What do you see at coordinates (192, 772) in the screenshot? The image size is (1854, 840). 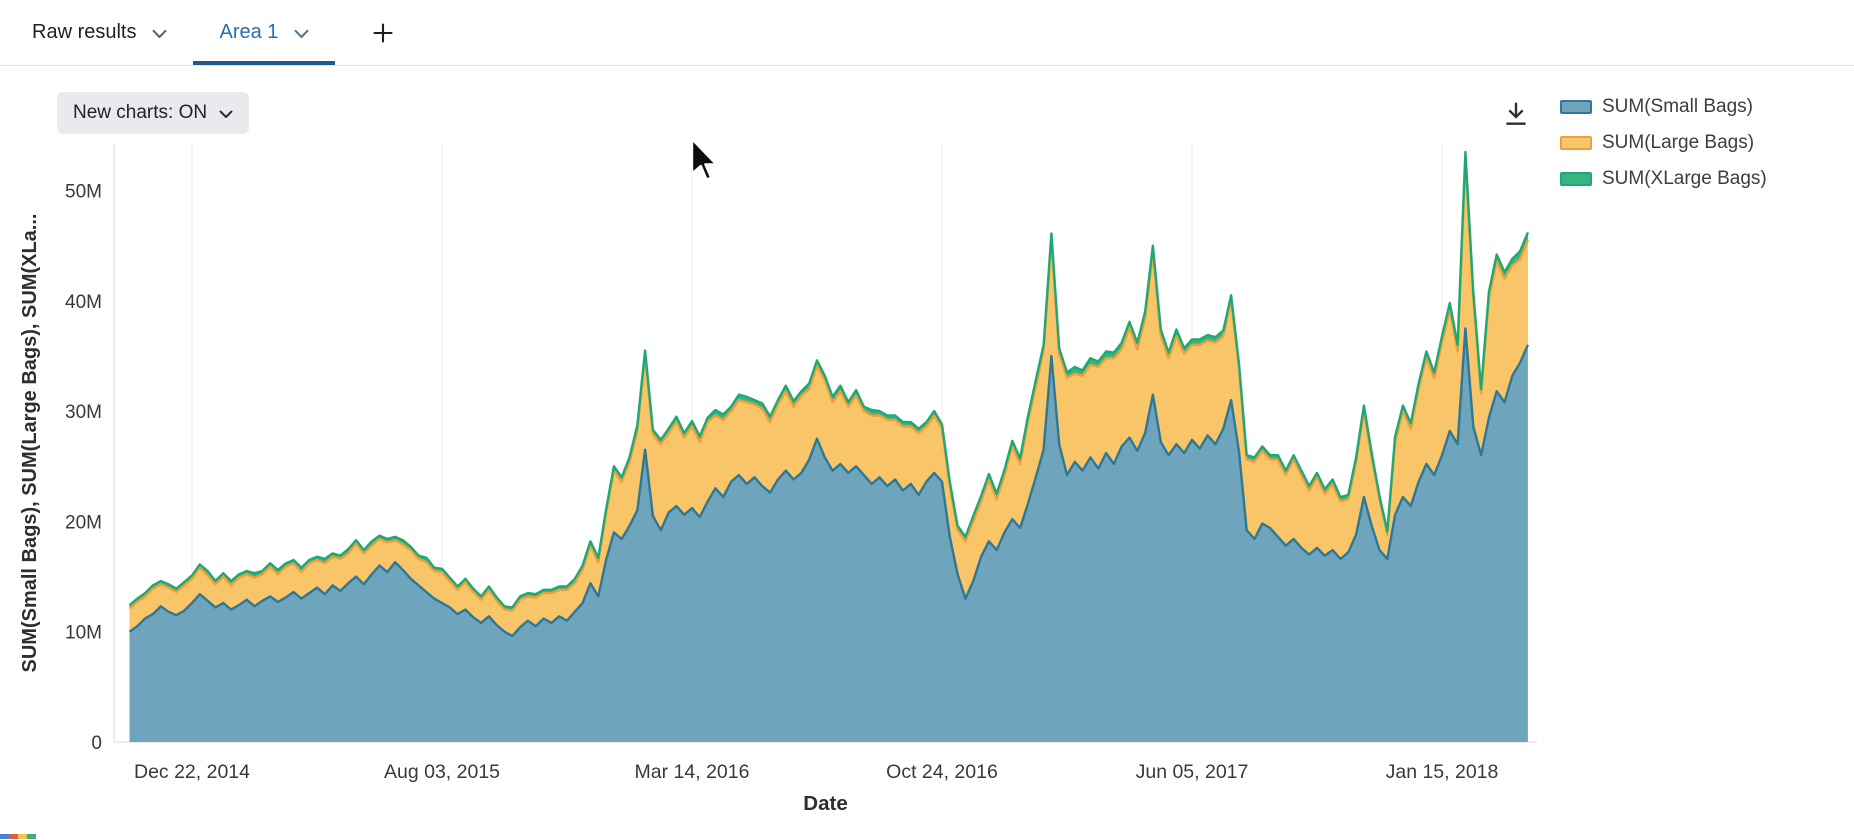 I see `x-tick-label: Dec 22, 2014` at bounding box center [192, 772].